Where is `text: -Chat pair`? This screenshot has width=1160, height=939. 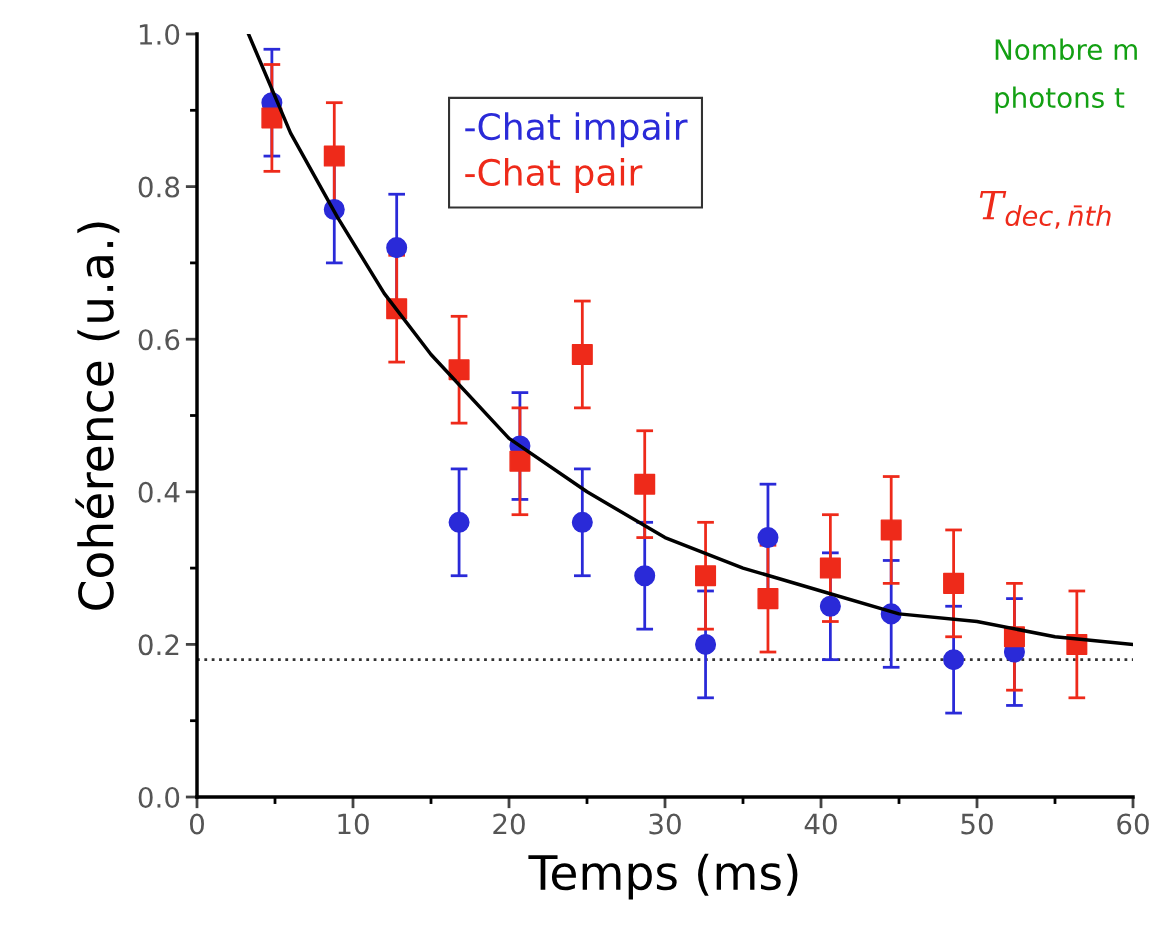 text: -Chat pair is located at coordinates (554, 176).